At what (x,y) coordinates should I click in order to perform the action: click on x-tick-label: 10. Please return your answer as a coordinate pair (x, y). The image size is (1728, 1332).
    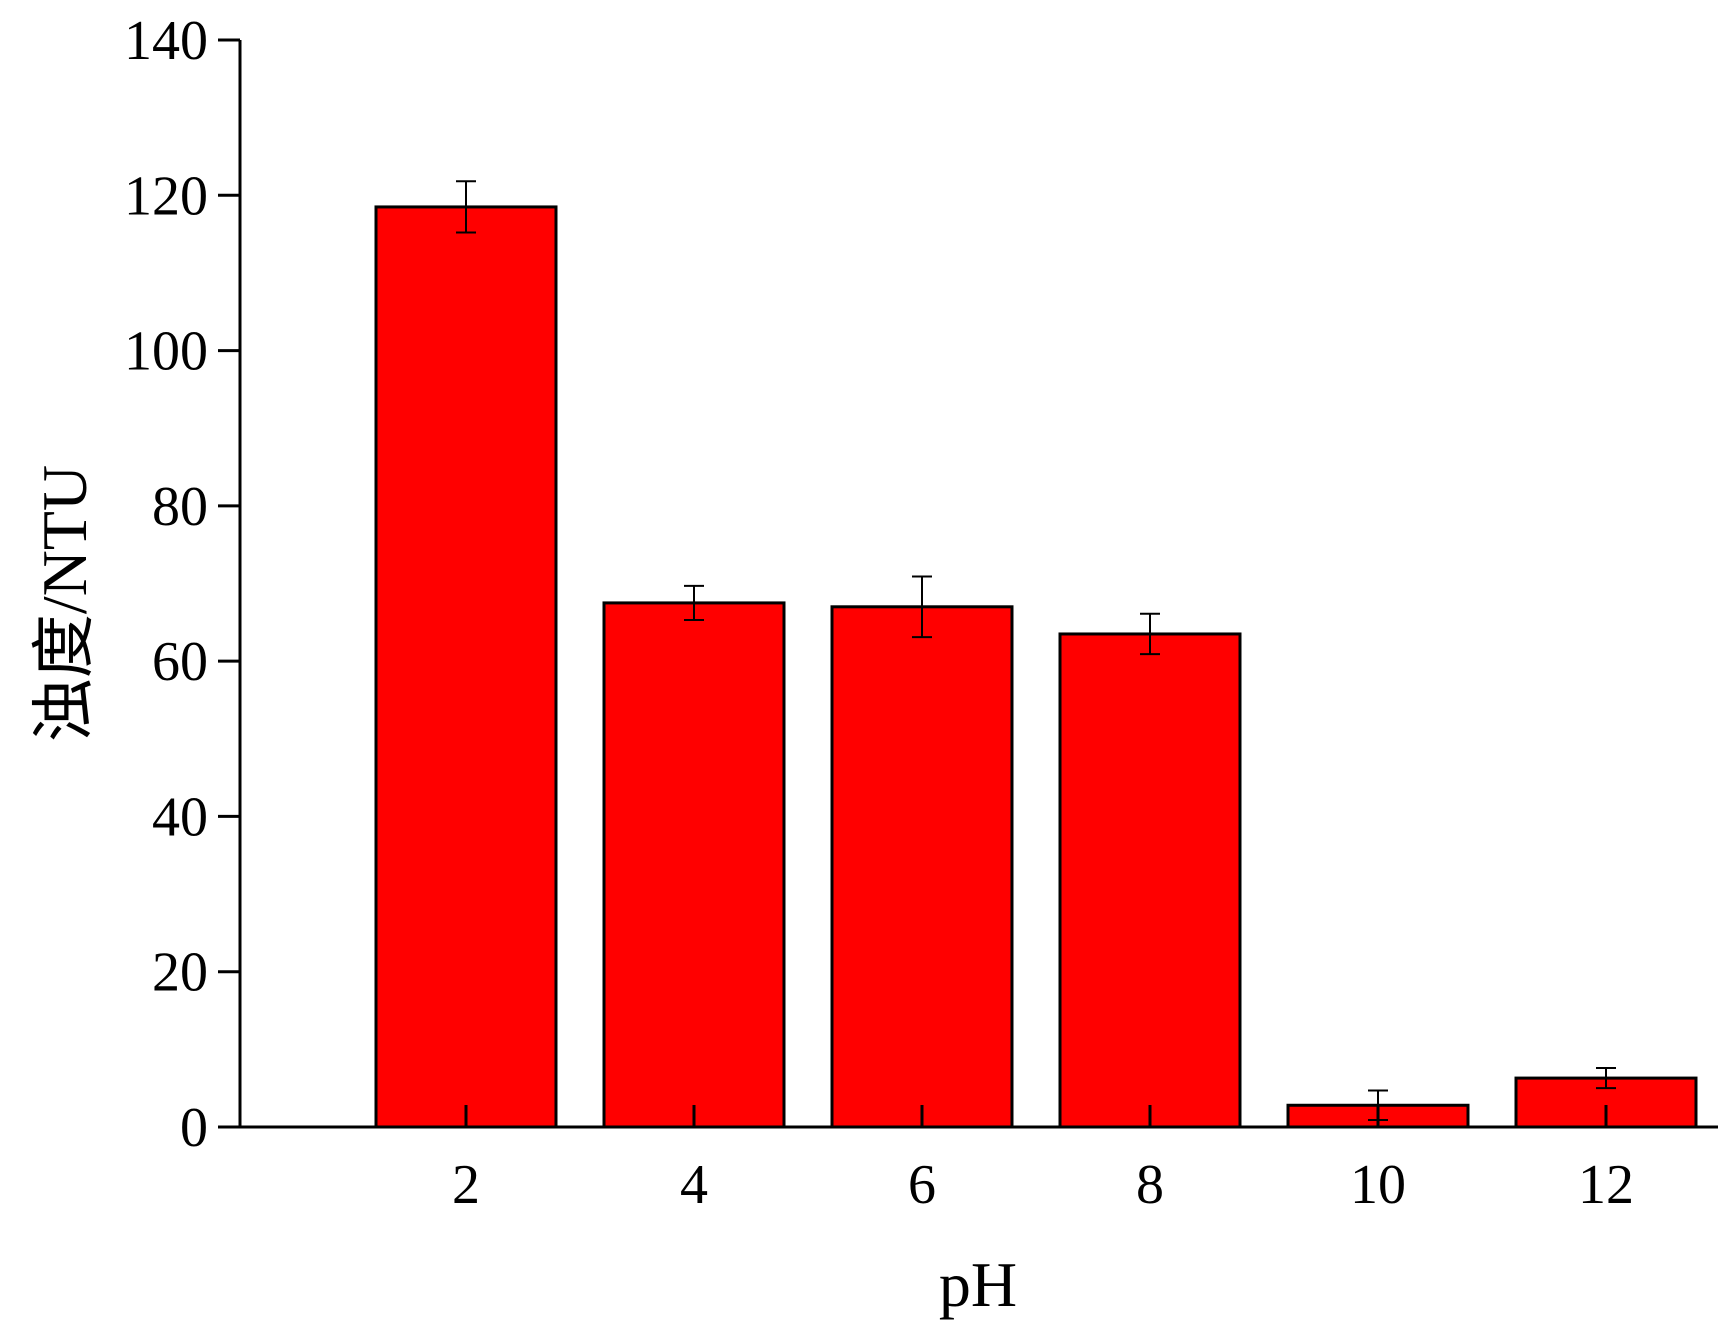
    Looking at the image, I should click on (1378, 1185).